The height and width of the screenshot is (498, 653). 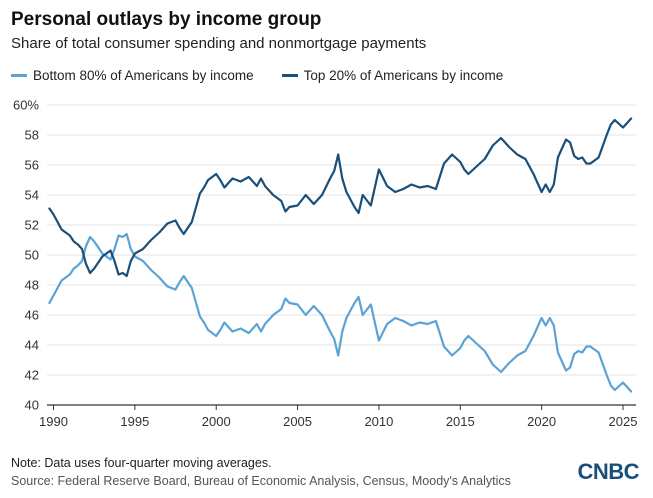 I want to click on y-tick-label-44: 44, so click(x=32, y=345).